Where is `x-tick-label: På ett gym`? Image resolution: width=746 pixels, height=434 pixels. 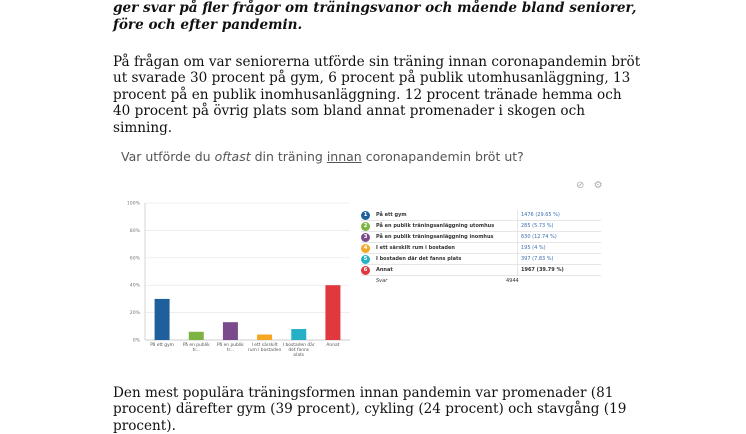
x-tick-label: På ett gym is located at coordinates (162, 344).